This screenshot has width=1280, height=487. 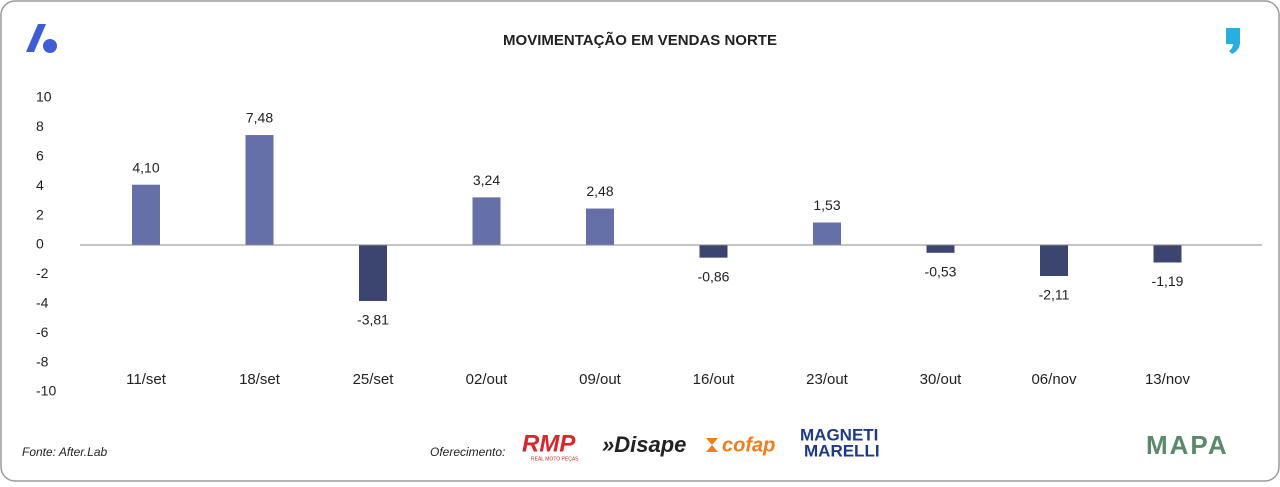 I want to click on x-tick-label: 16/out, so click(x=714, y=379).